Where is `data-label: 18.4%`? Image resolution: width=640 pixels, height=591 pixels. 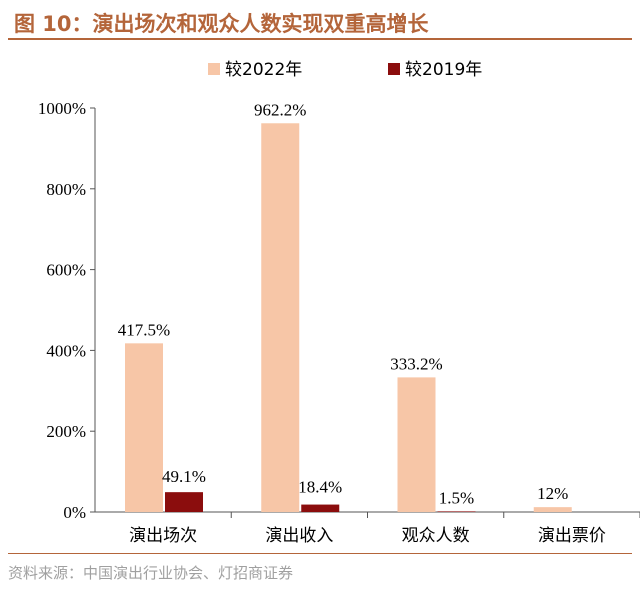
data-label: 18.4% is located at coordinates (320, 487).